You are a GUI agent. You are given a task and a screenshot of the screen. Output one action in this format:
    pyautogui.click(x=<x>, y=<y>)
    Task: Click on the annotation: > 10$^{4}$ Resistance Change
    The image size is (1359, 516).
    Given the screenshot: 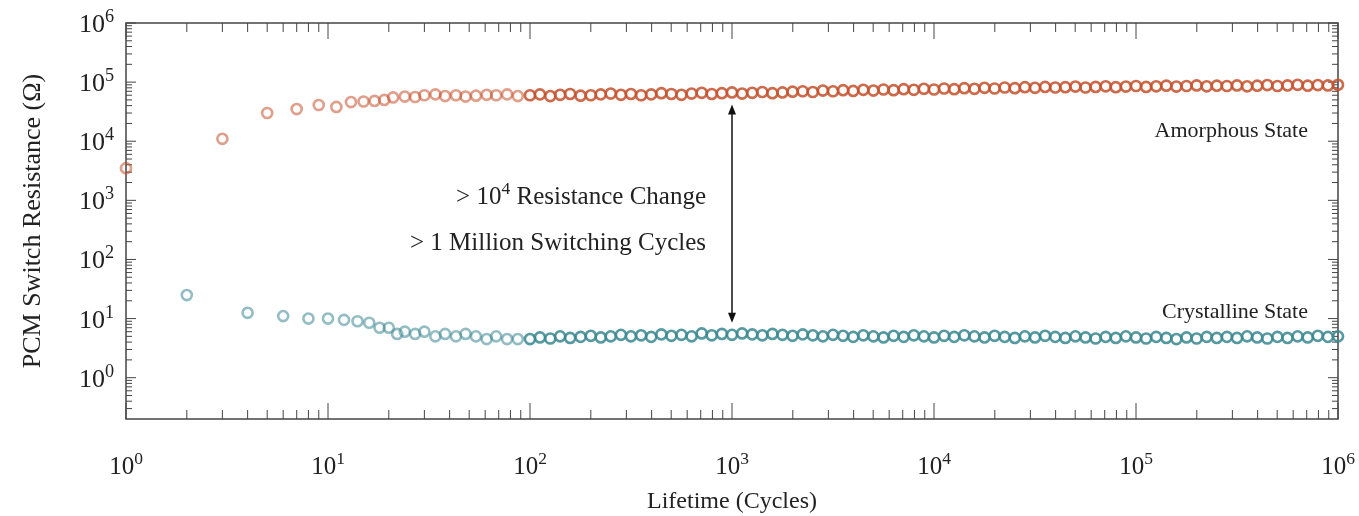 What is the action you would take?
    pyautogui.click(x=581, y=193)
    